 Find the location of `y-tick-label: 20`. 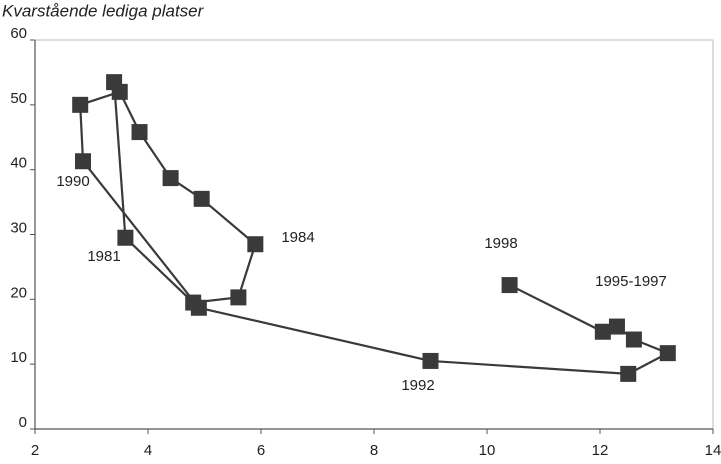

y-tick-label: 20 is located at coordinates (18, 292).